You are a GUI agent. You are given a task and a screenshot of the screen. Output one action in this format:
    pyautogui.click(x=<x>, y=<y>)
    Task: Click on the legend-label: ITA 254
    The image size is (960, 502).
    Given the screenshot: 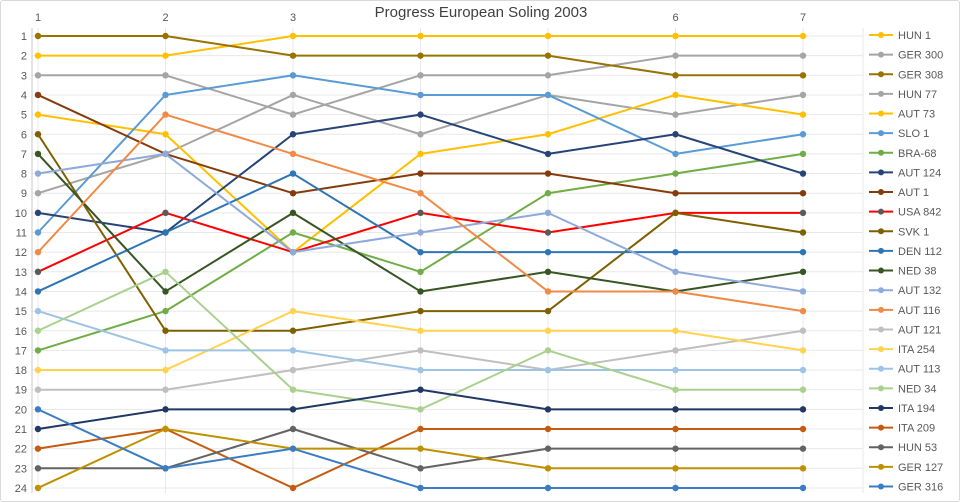 What is the action you would take?
    pyautogui.click(x=916, y=350)
    